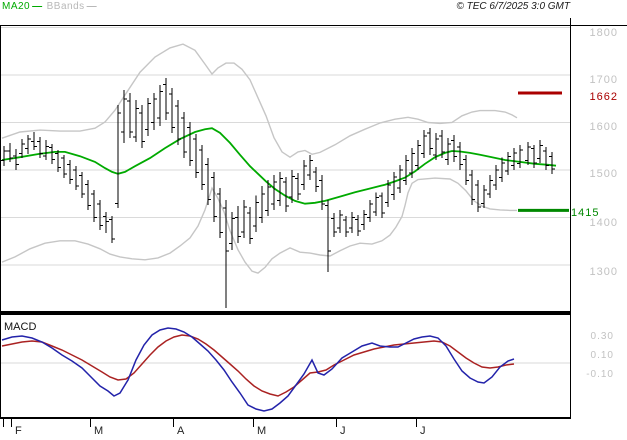 The height and width of the screenshot is (440, 627). I want to click on copyright-timestamp: © TEC 6/7/2025 3:0 GMT, so click(513, 6).